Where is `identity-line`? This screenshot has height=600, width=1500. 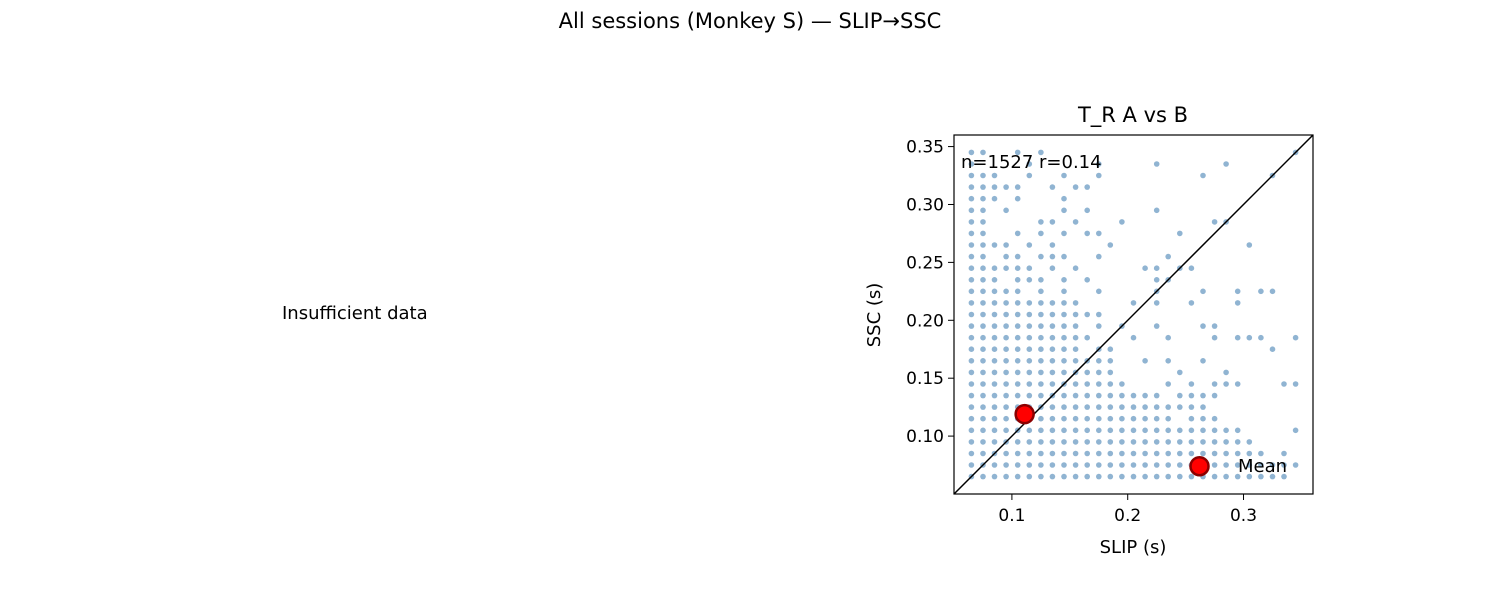 identity-line is located at coordinates (1133, 314).